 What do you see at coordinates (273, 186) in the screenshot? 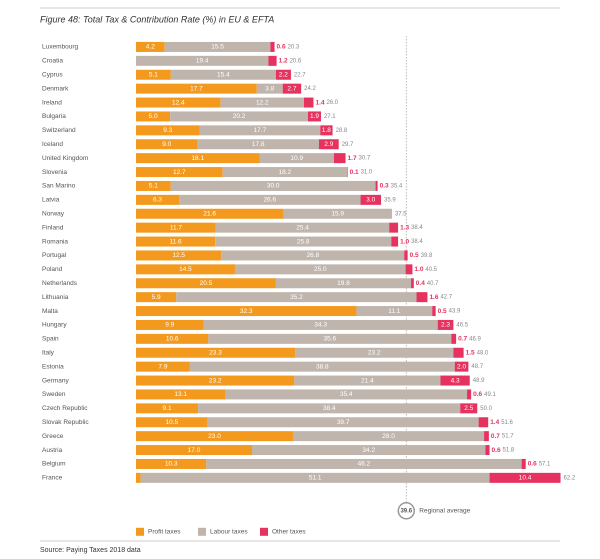
I see `value-label: 30.0` at bounding box center [273, 186].